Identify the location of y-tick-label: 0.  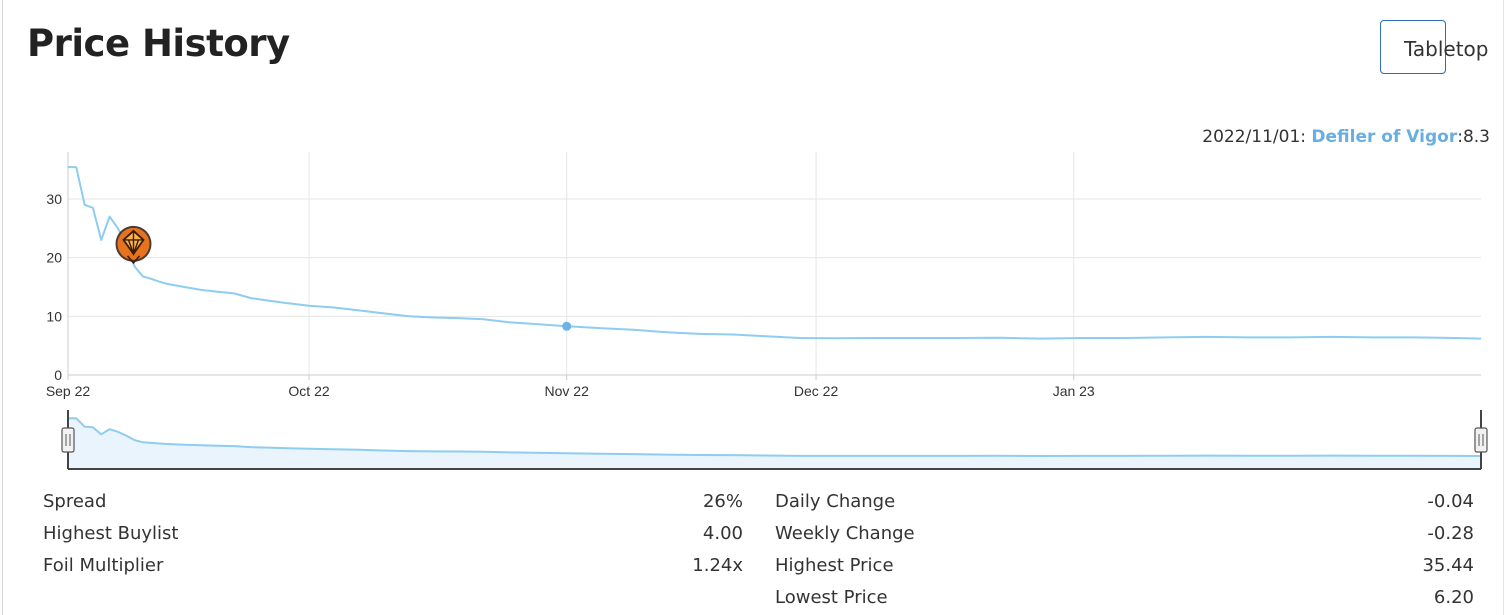
(58, 375).